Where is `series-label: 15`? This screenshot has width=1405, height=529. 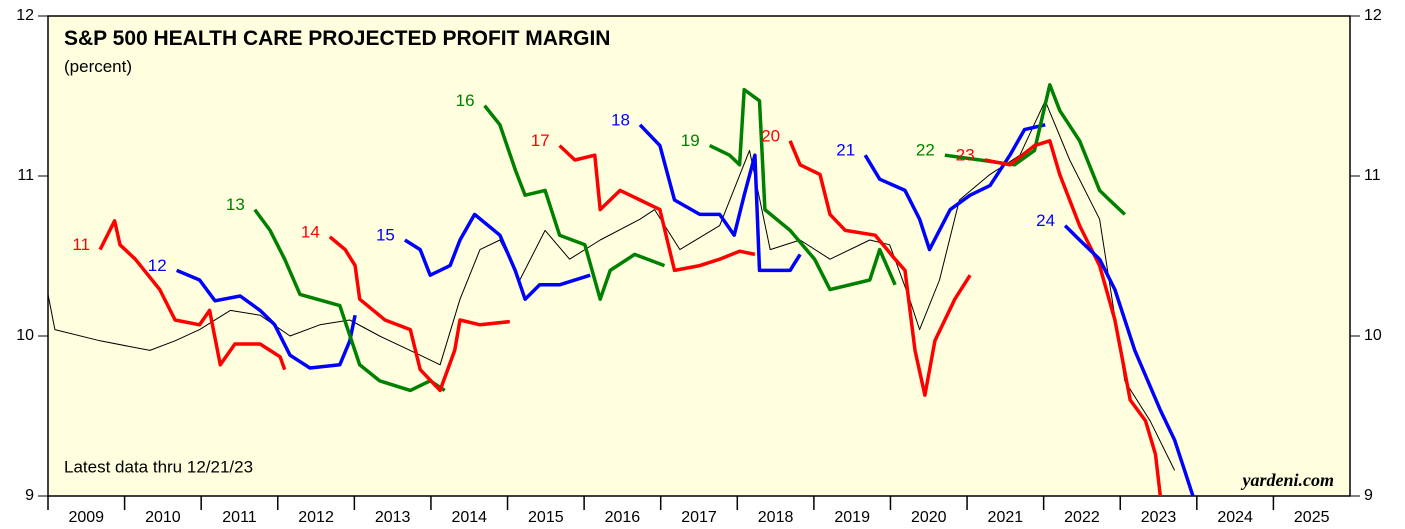
series-label: 15 is located at coordinates (385, 234).